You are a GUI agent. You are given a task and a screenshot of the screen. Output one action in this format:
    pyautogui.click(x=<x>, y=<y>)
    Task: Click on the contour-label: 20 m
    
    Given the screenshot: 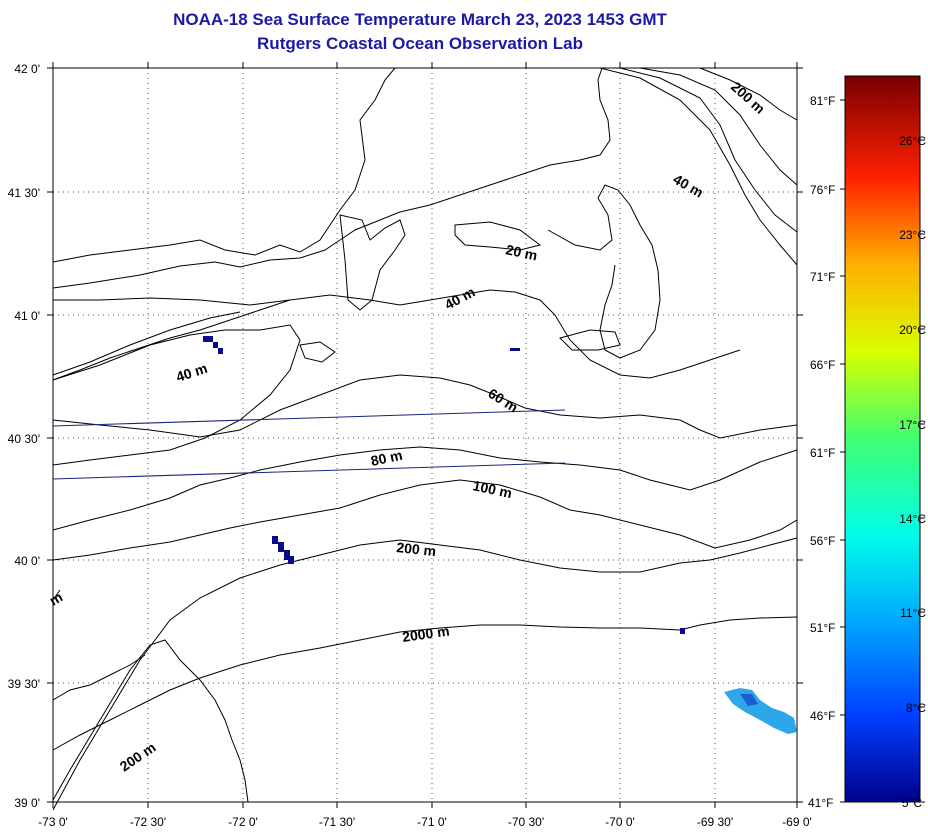 What is the action you would take?
    pyautogui.click(x=521, y=252)
    